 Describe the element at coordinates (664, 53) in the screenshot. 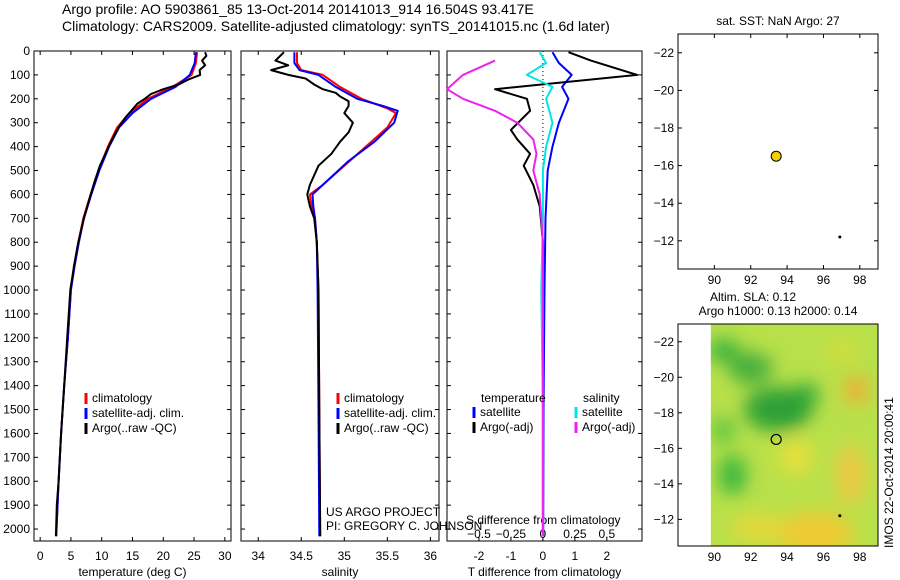

I see `sst-lat-label: −22` at that location.